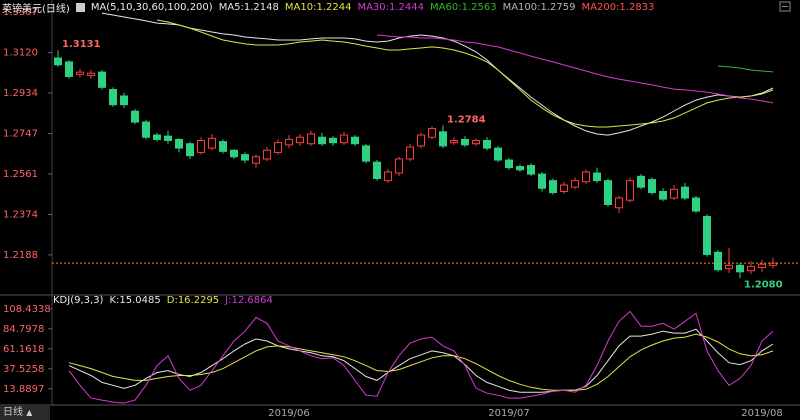 The image size is (800, 420). What do you see at coordinates (466, 120) in the screenshot?
I see `high-label: 1.2784` at bounding box center [466, 120].